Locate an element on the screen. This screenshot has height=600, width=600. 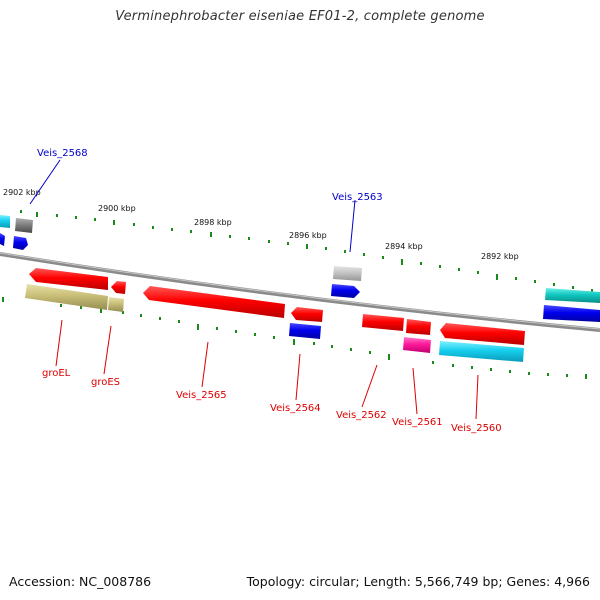
gene-label-veis-2563: Veis_2563 is located at coordinates (357, 197).